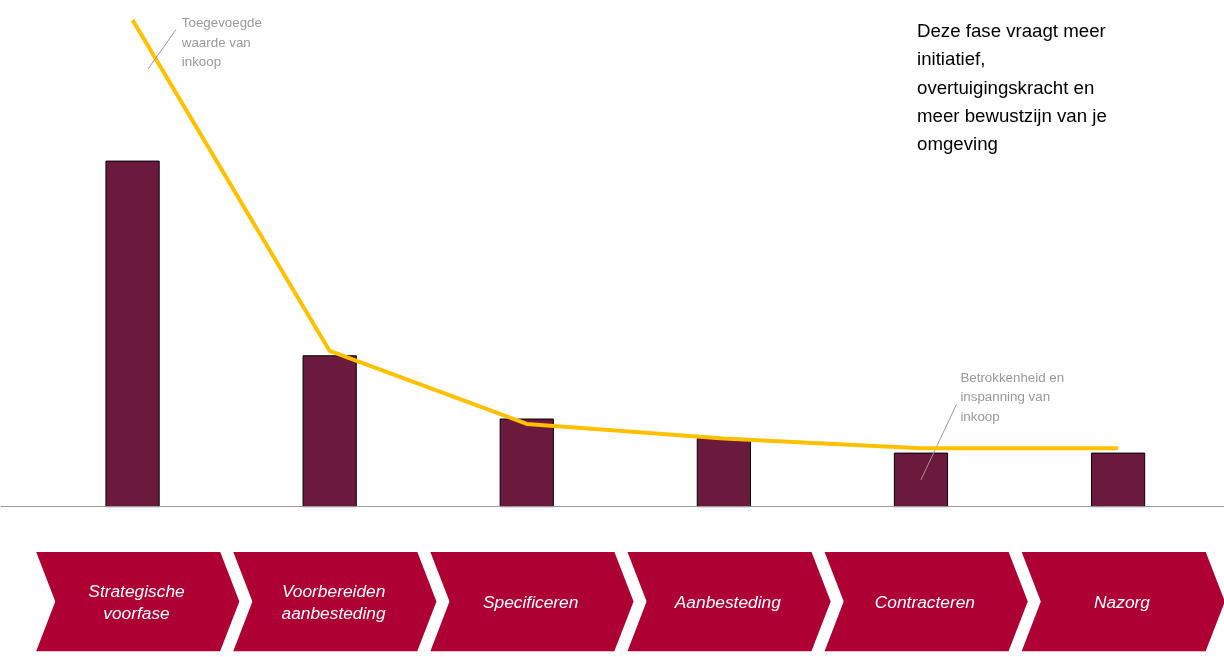 Image resolution: width=1224 pixels, height=657 pixels. I want to click on x-tick-label: Nazorg, so click(1122, 601).